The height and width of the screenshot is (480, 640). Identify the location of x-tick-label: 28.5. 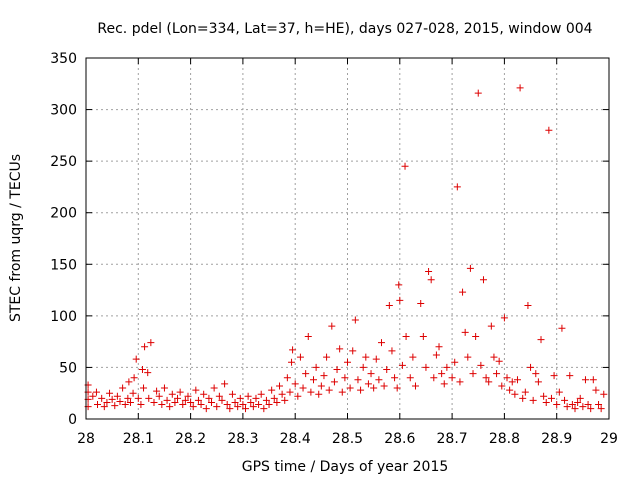
(347, 439).